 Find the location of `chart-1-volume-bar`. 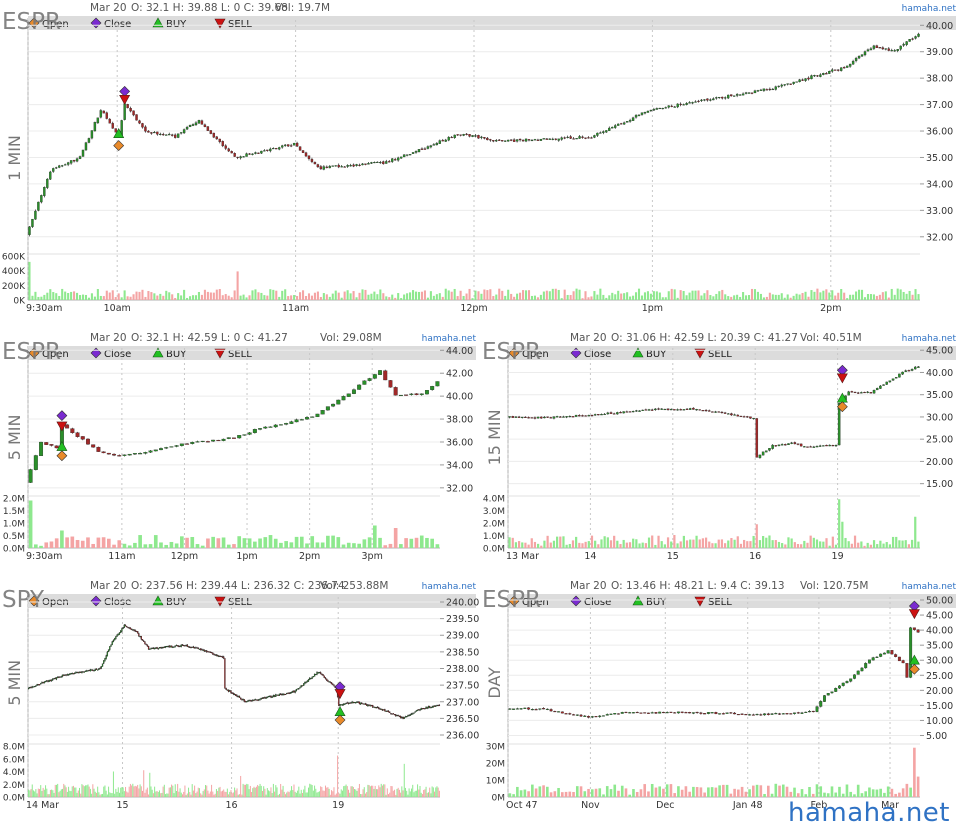

chart-1-volume-bar is located at coordinates (135, 545).